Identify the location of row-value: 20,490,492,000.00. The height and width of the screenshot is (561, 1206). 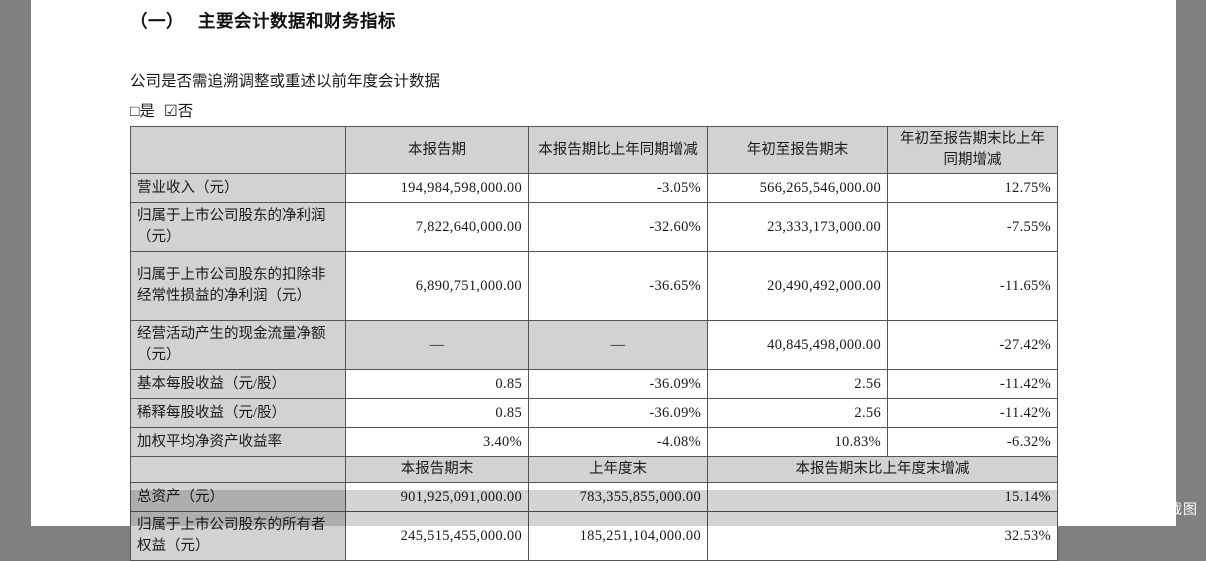
(797, 286).